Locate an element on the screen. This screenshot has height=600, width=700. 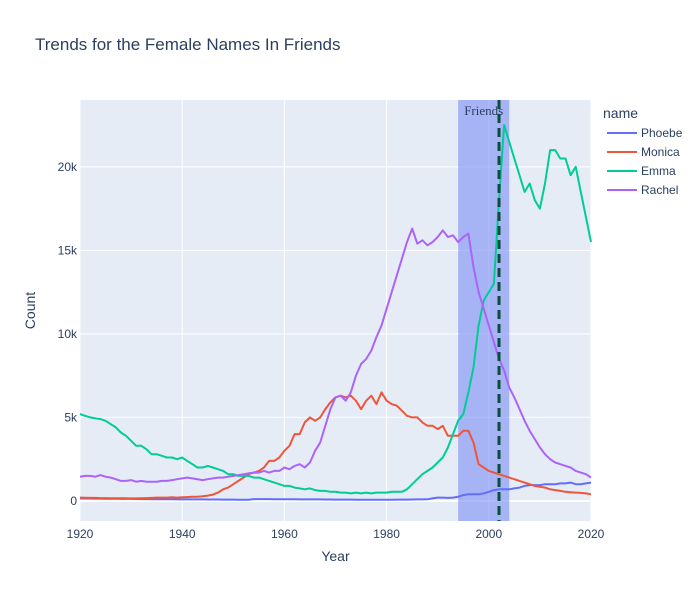
friends-annotation: Friends is located at coordinates (483, 110).